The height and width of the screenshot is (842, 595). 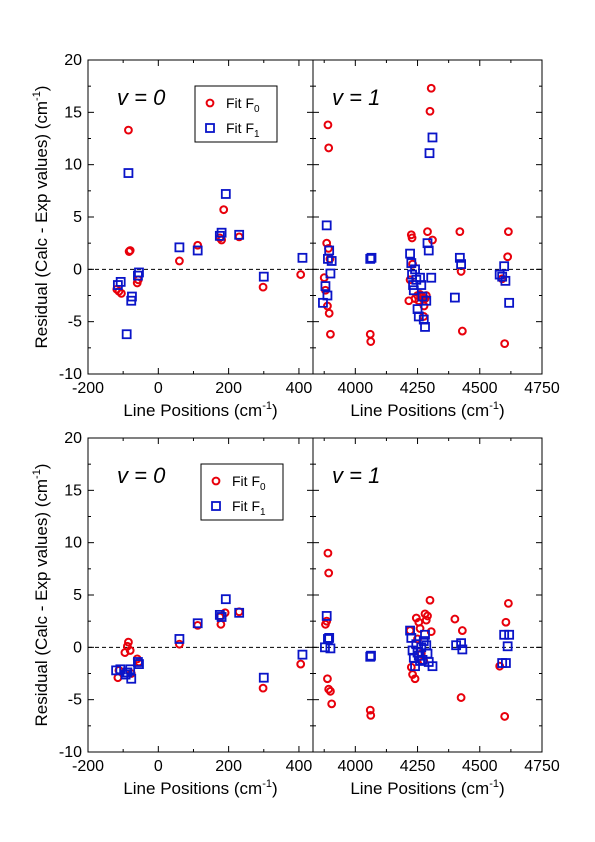 I want to click on x-tick-label: 4000, so click(x=356, y=766).